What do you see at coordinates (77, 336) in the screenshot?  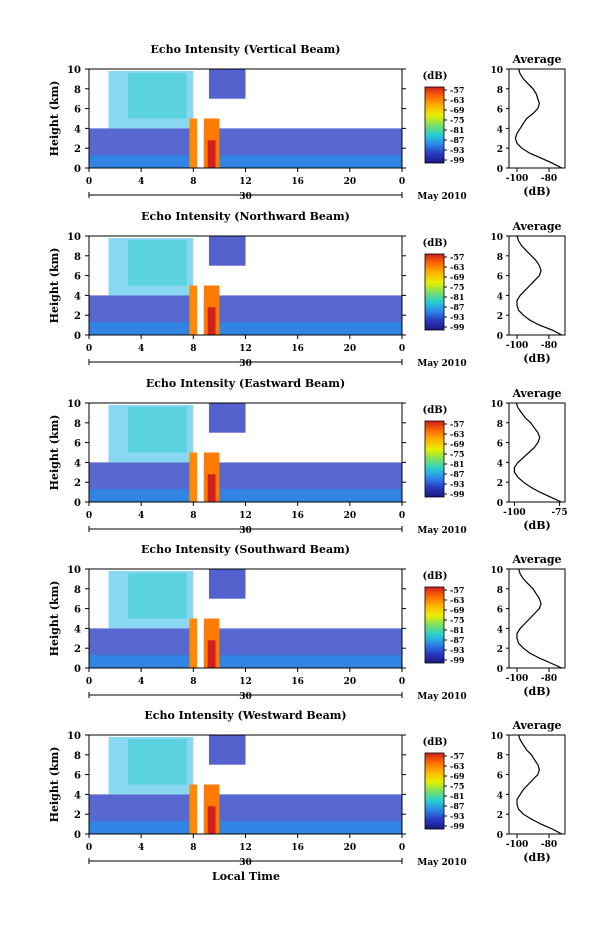 I see `y-tick-label: 0` at bounding box center [77, 336].